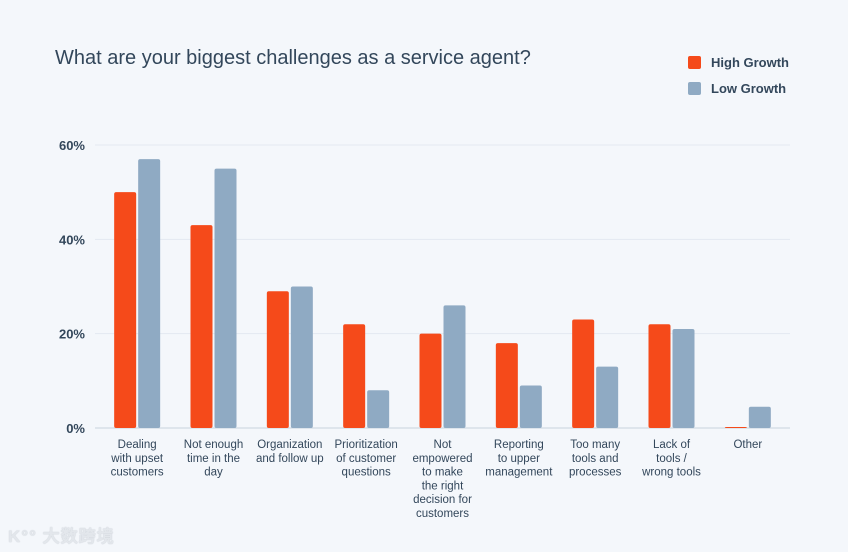 The image size is (848, 552). I want to click on y-tick-label: 40%, so click(72, 239).